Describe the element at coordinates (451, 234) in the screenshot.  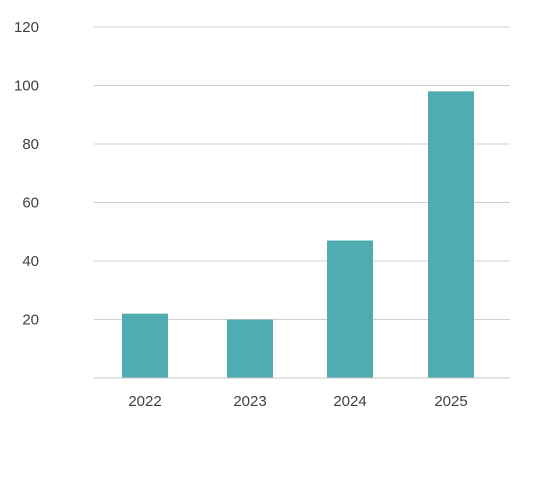
I see `bar-2025` at that location.